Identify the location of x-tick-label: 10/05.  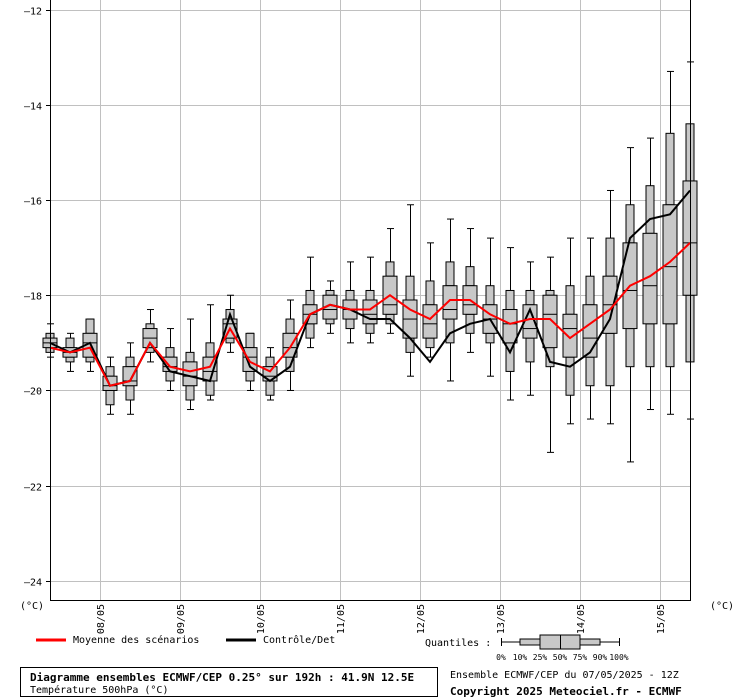
(261, 619).